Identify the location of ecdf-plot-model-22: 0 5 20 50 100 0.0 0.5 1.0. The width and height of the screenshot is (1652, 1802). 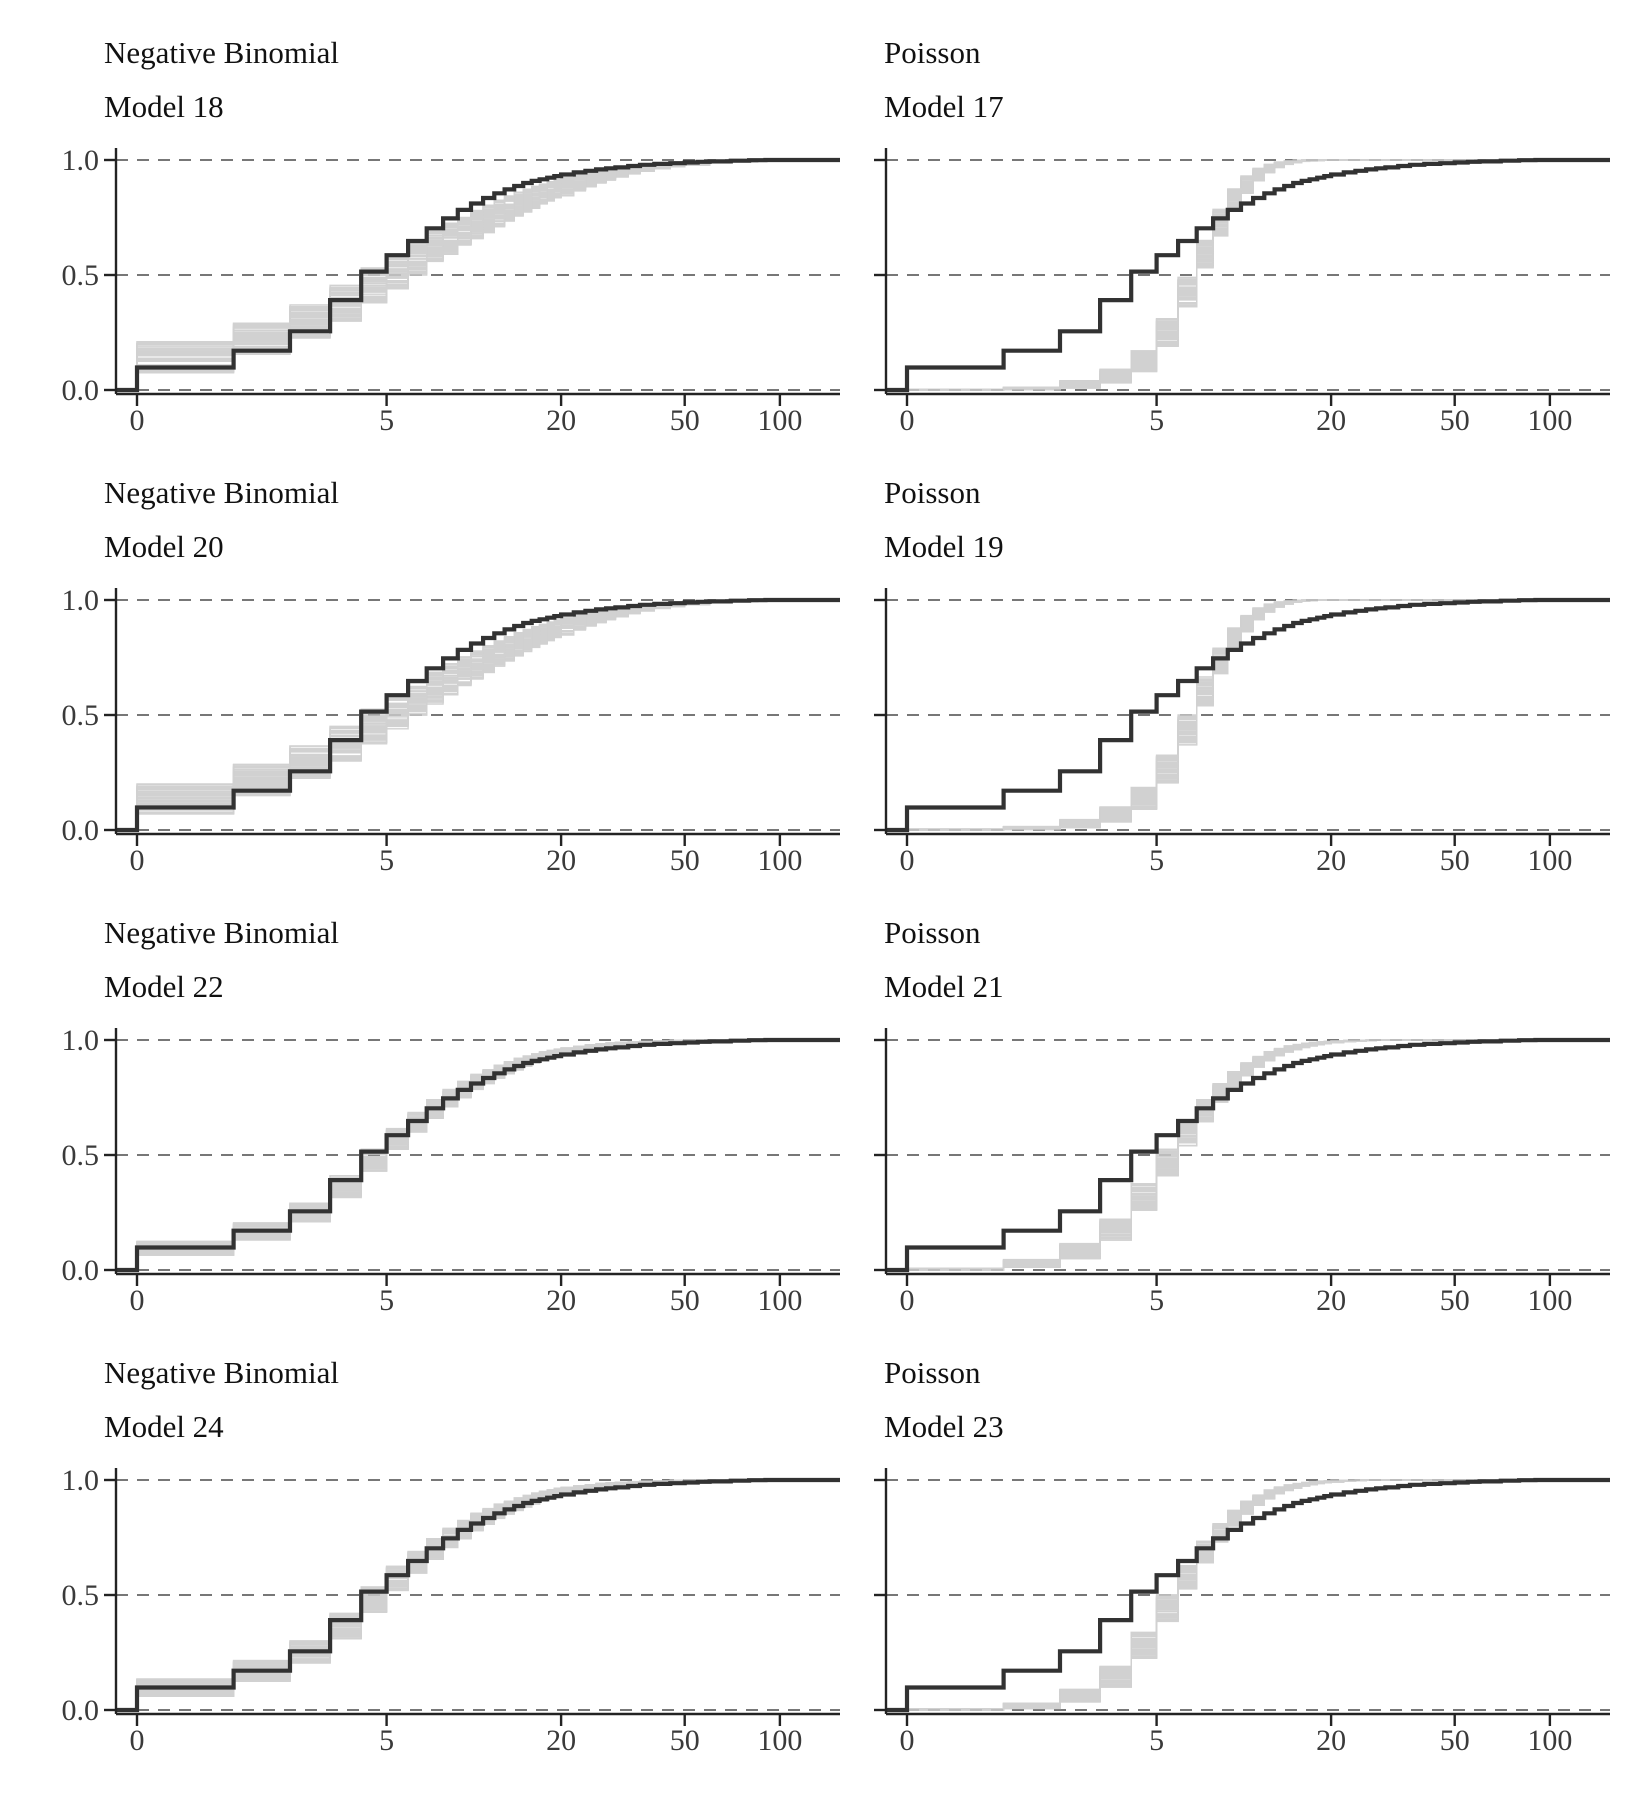
(451, 1170).